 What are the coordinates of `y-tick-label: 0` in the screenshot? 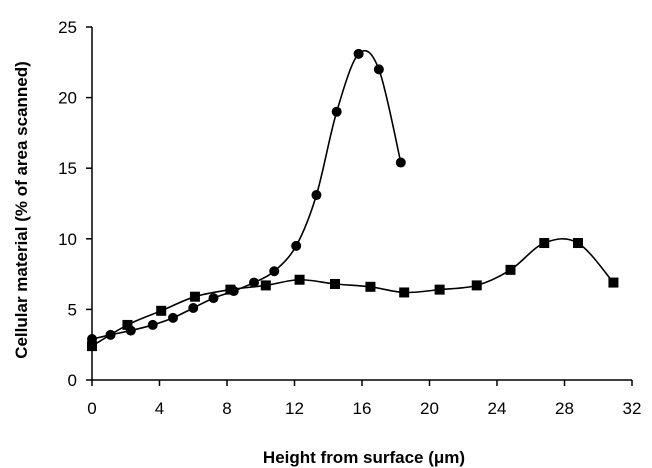 It's located at (72, 380).